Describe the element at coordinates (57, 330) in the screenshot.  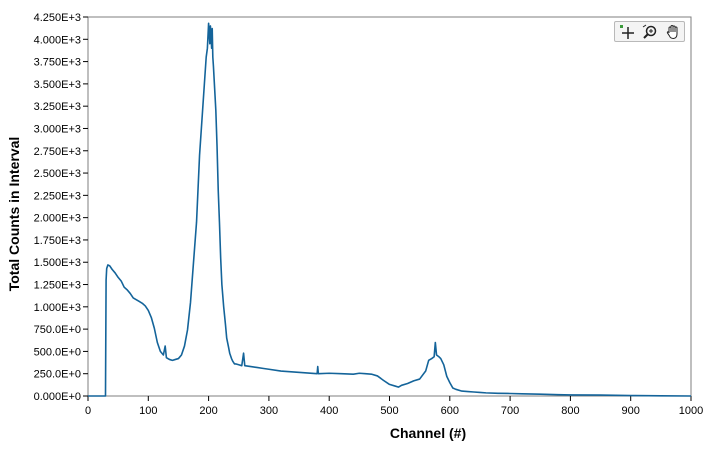
I see `y-tick-label: 750.0E+0` at that location.